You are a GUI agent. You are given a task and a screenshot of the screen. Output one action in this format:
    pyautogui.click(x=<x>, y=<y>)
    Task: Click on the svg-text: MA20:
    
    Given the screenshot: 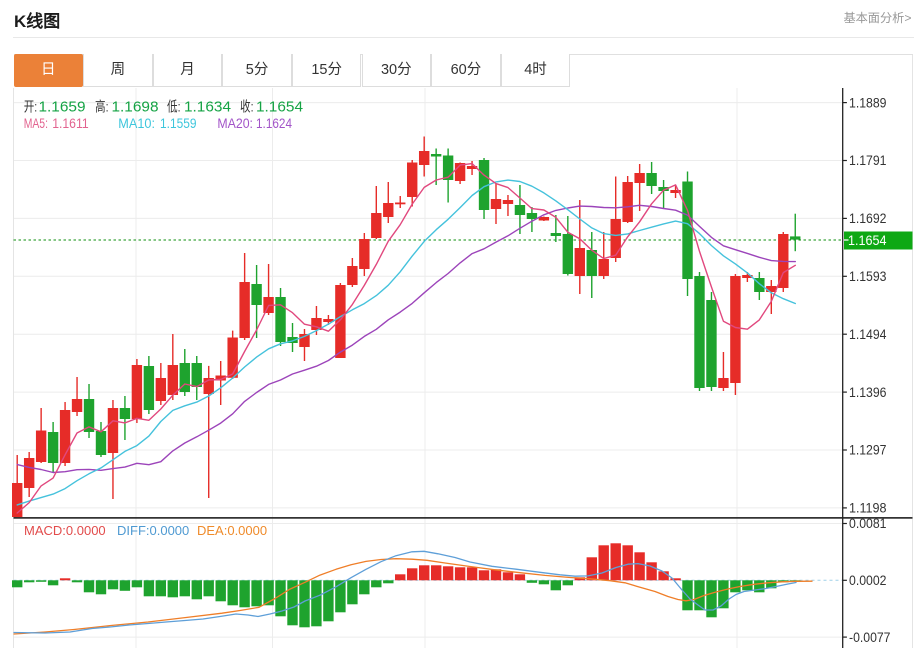 What is the action you would take?
    pyautogui.click(x=235, y=123)
    